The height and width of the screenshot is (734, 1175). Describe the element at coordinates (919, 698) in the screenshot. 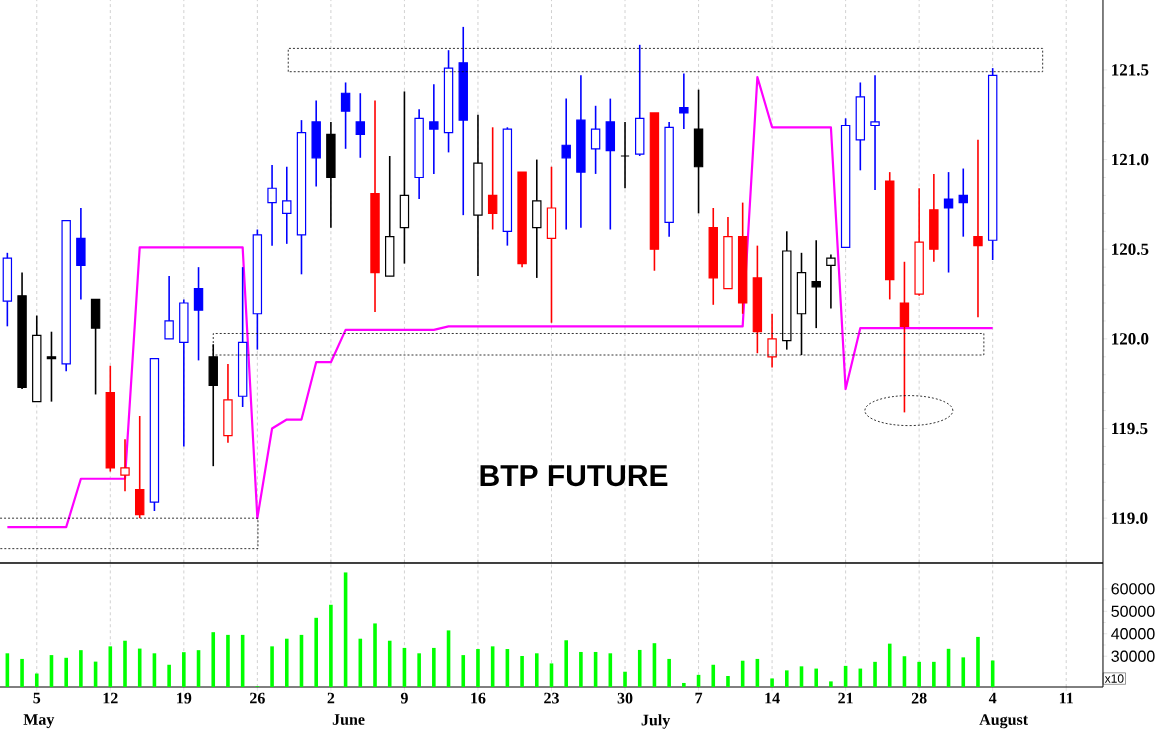

I see `x-tick-label: 28` at that location.